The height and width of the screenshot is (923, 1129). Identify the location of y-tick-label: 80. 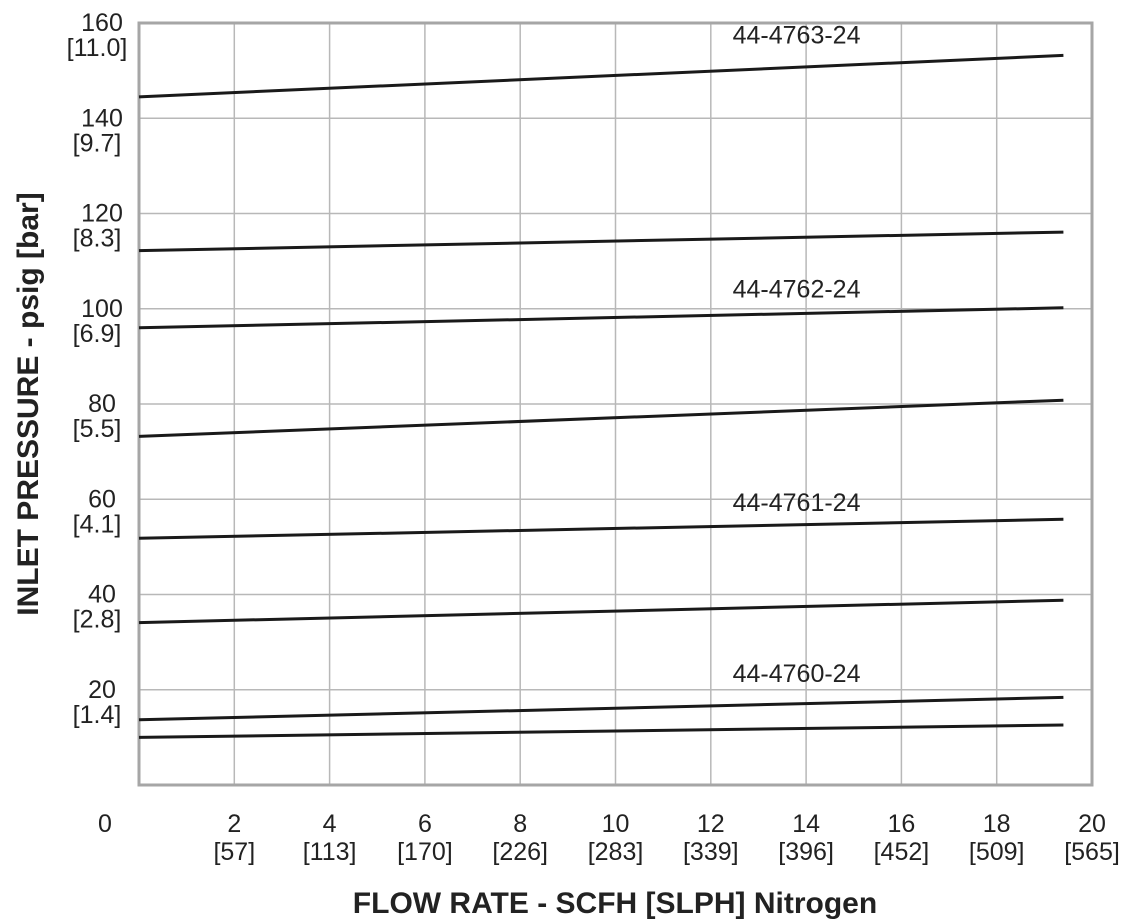
(102, 404).